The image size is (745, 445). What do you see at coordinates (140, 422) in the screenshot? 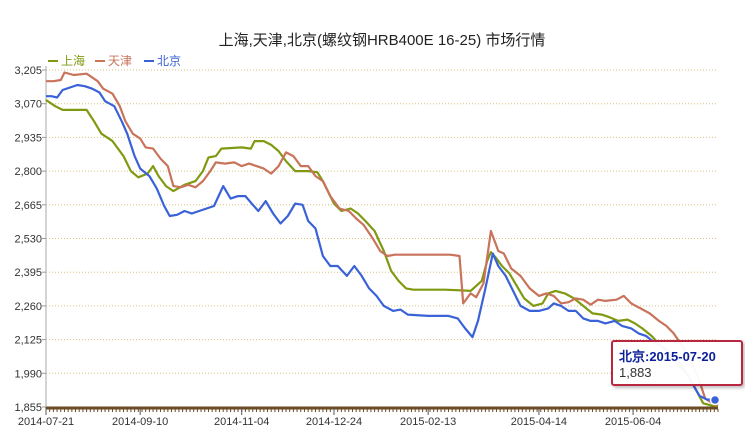
I see `x-tick-label: 2014-09-10` at bounding box center [140, 422].